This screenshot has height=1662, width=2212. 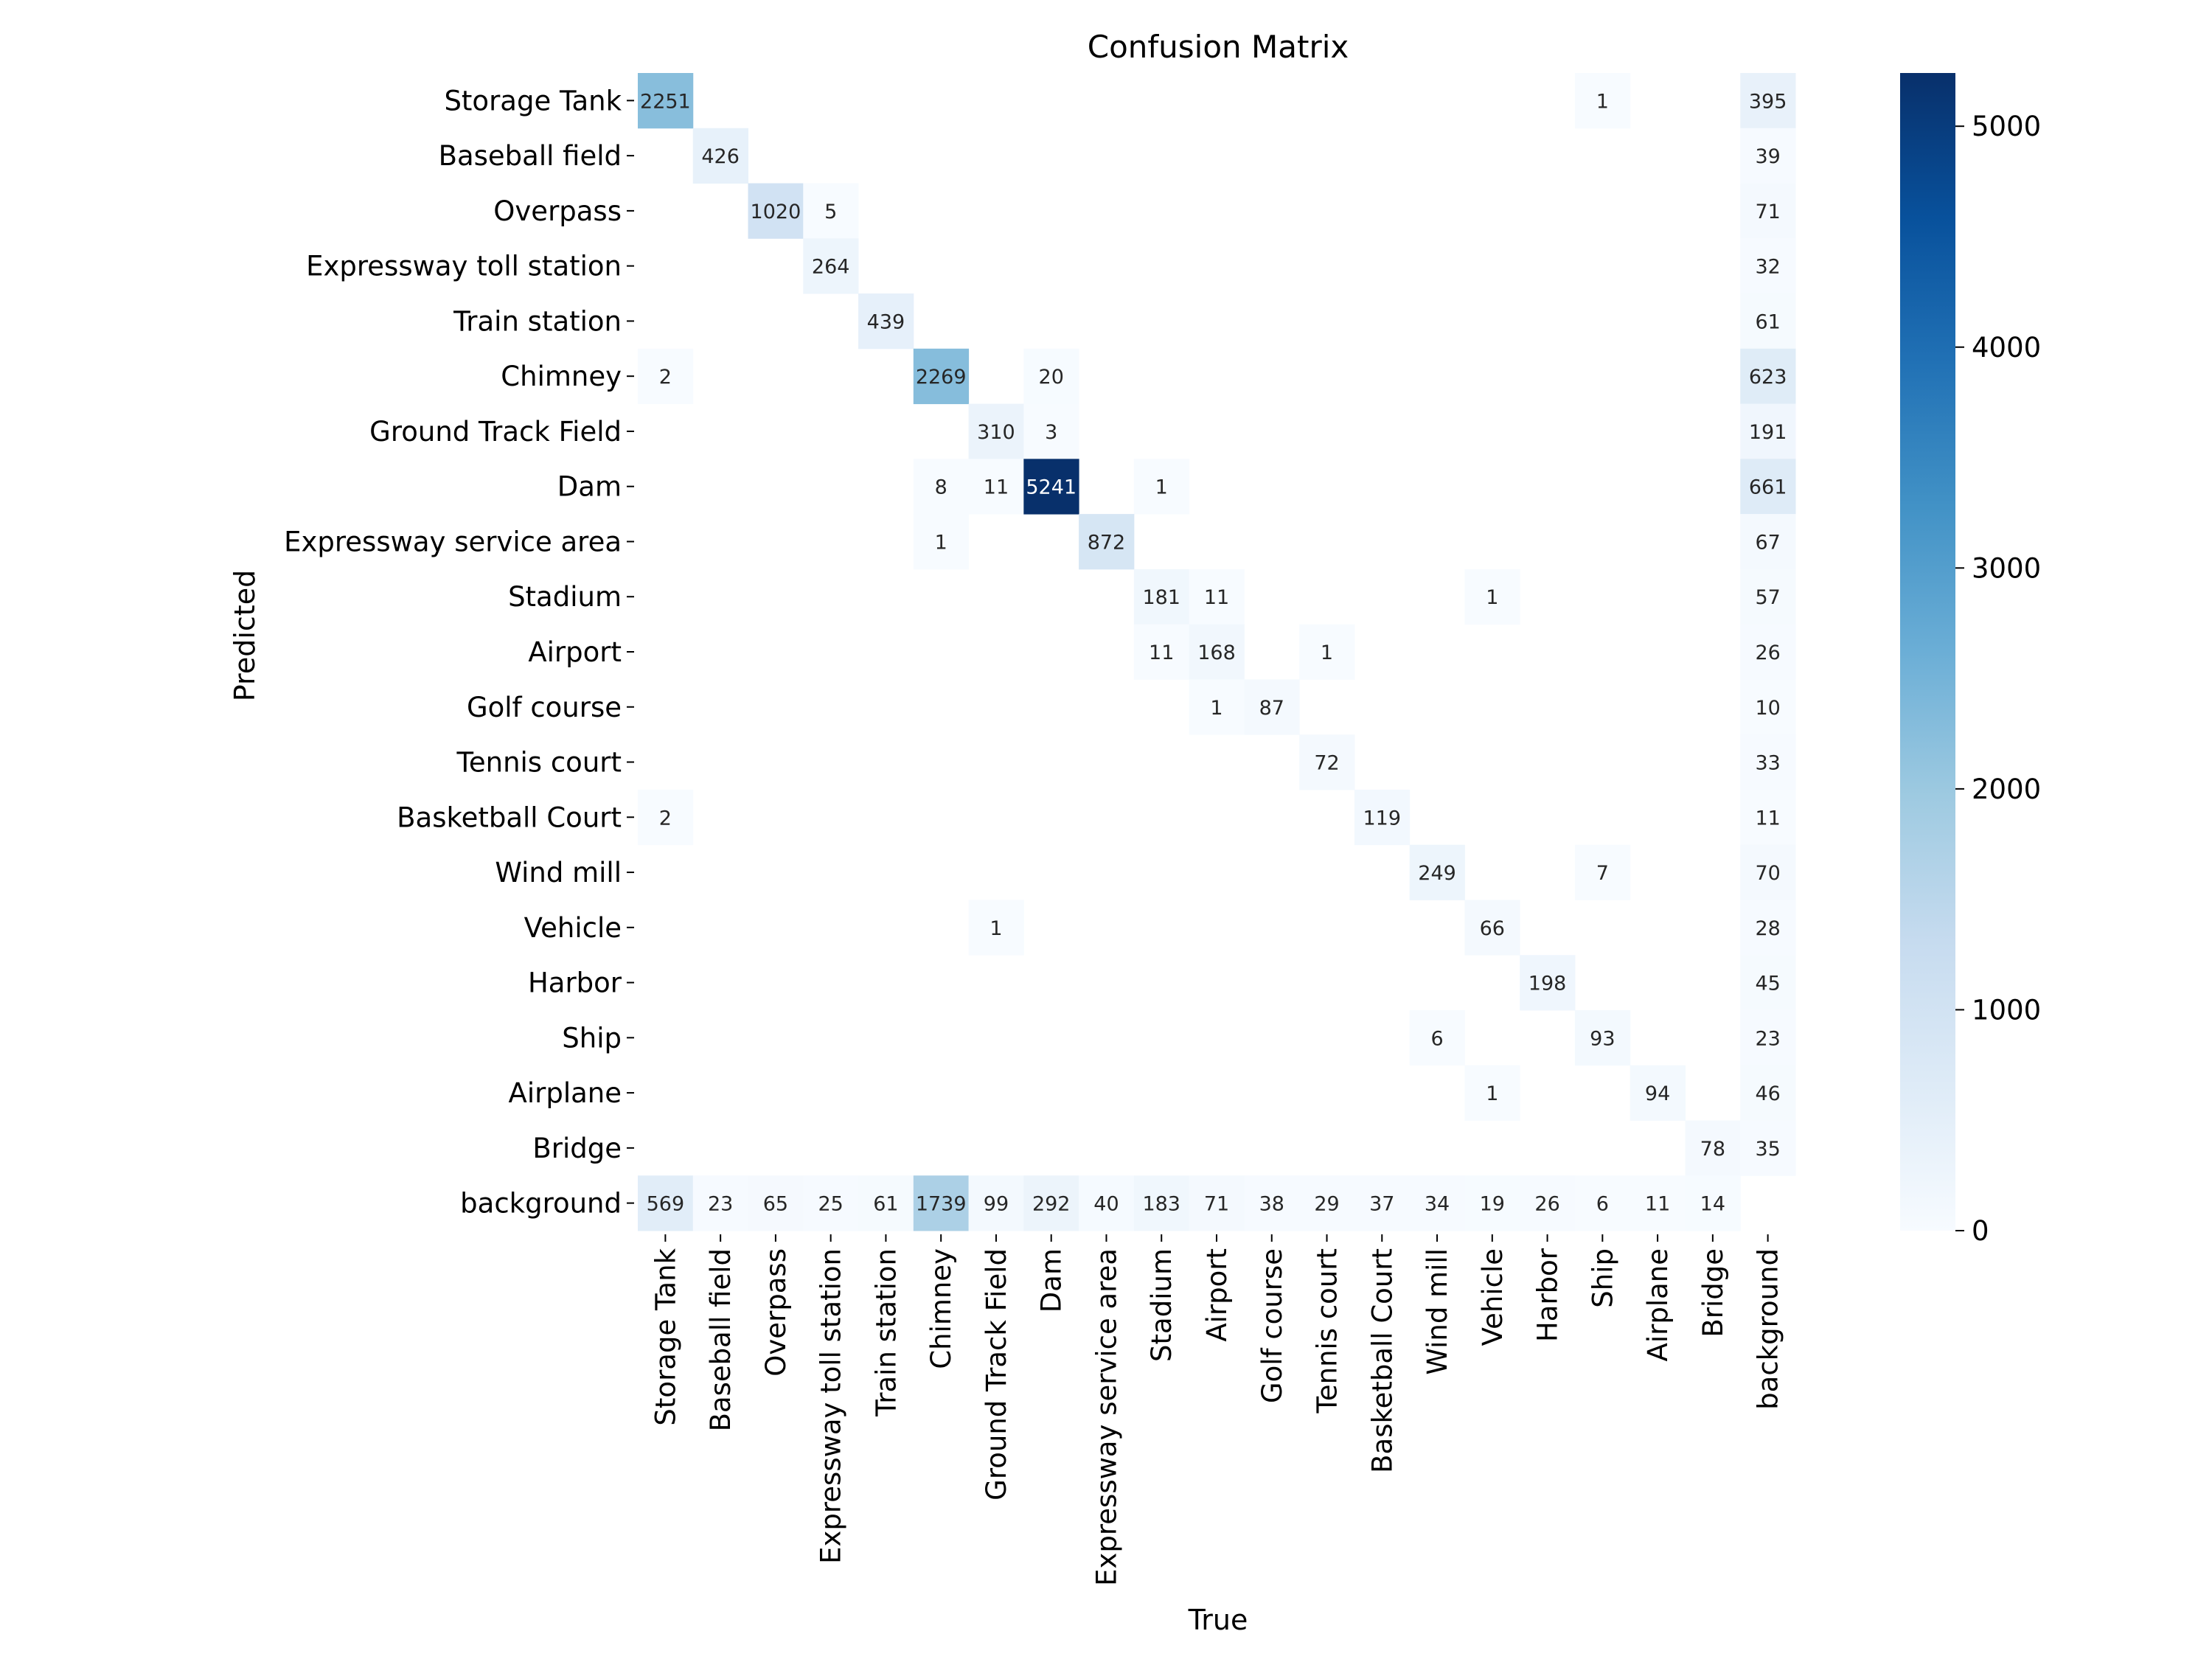 I want to click on y-tick-label: Chimney, so click(x=561, y=376).